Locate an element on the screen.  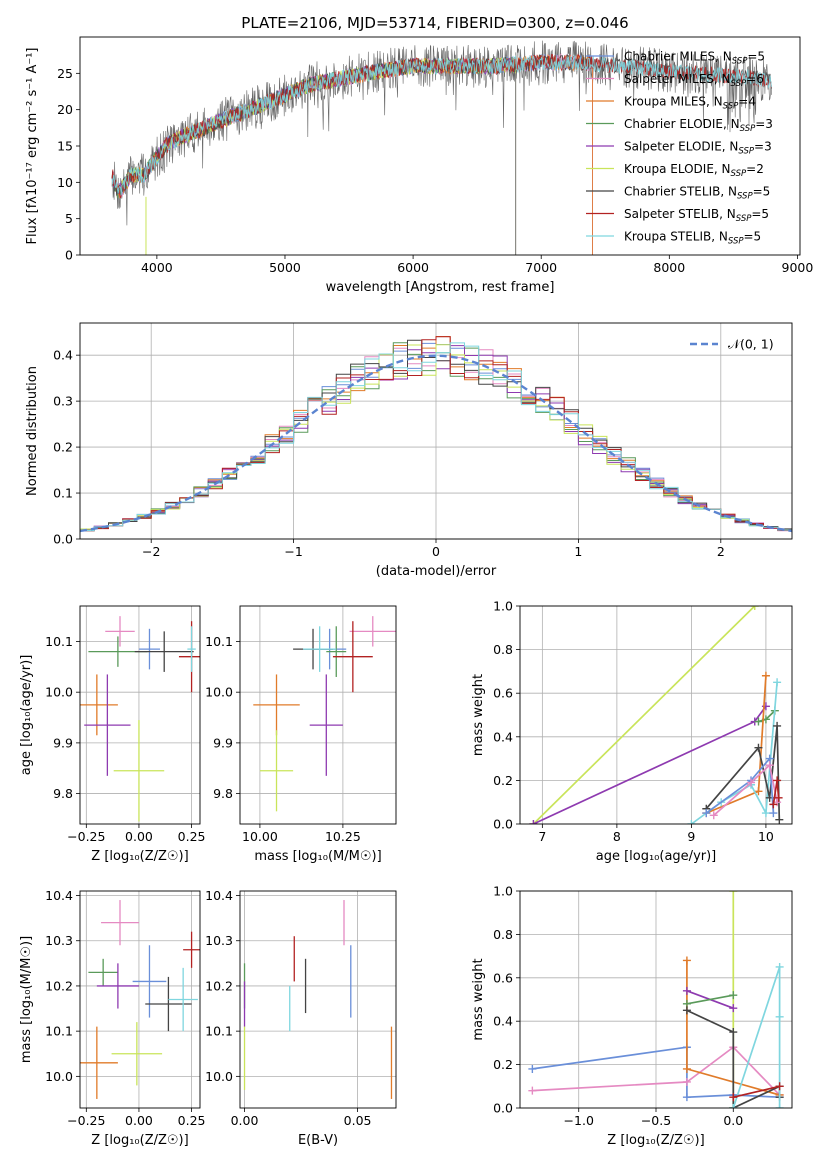
x-tick-label: 0.05 is located at coordinates (358, 1120).